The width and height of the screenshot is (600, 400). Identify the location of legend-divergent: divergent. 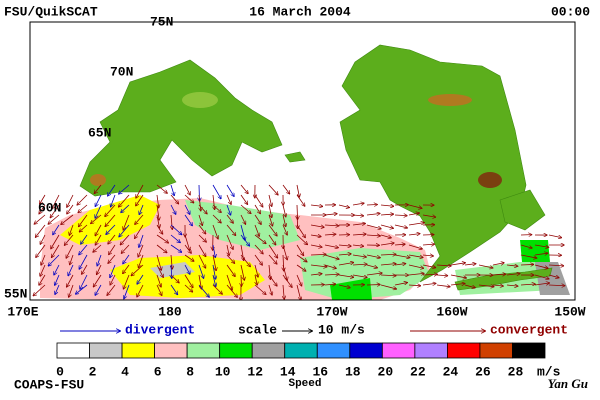
(160, 329).